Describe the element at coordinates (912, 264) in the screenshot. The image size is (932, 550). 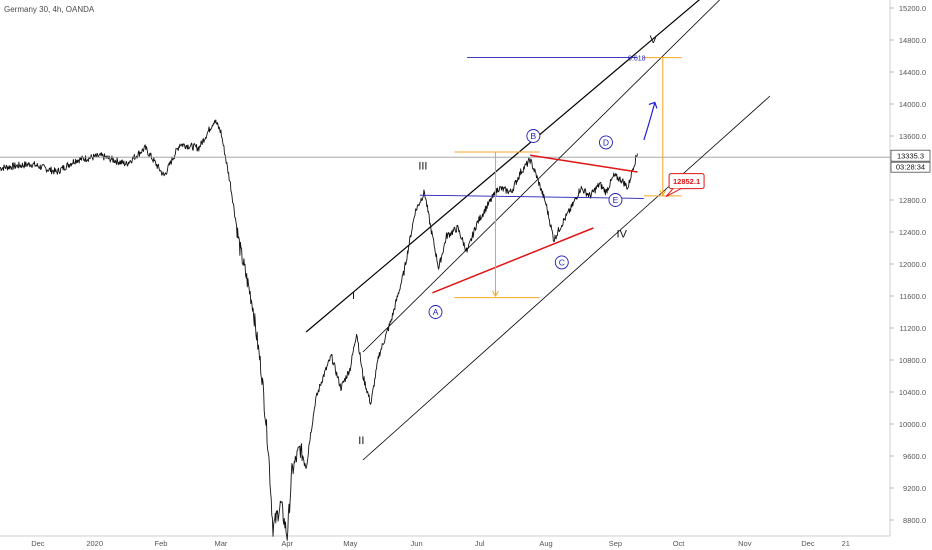
I see `y-tick-label: 12000.0` at that location.